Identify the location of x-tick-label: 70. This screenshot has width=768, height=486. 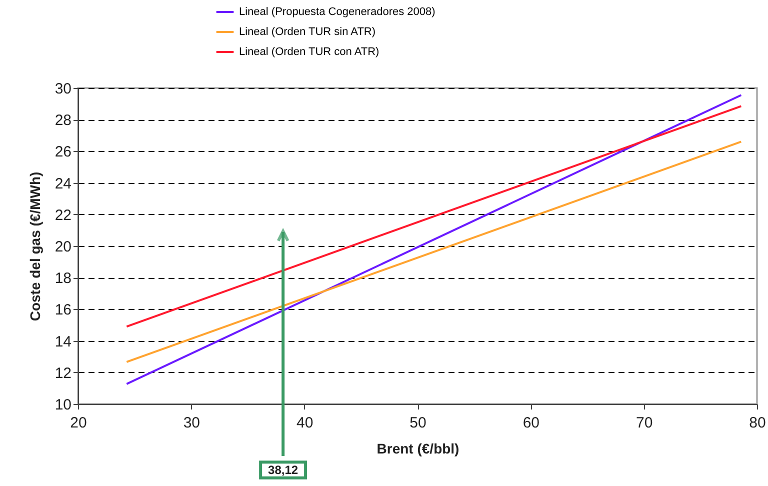
(644, 423).